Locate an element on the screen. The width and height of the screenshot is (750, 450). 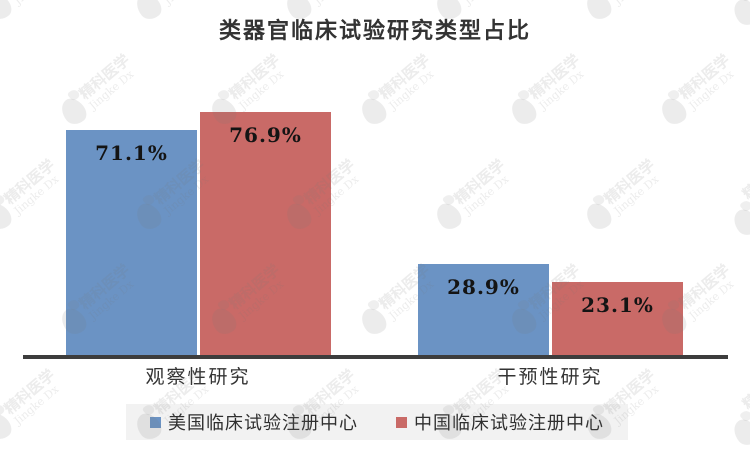
legend-item-us-registry: 美国临床试验注册中心 is located at coordinates (254, 422).